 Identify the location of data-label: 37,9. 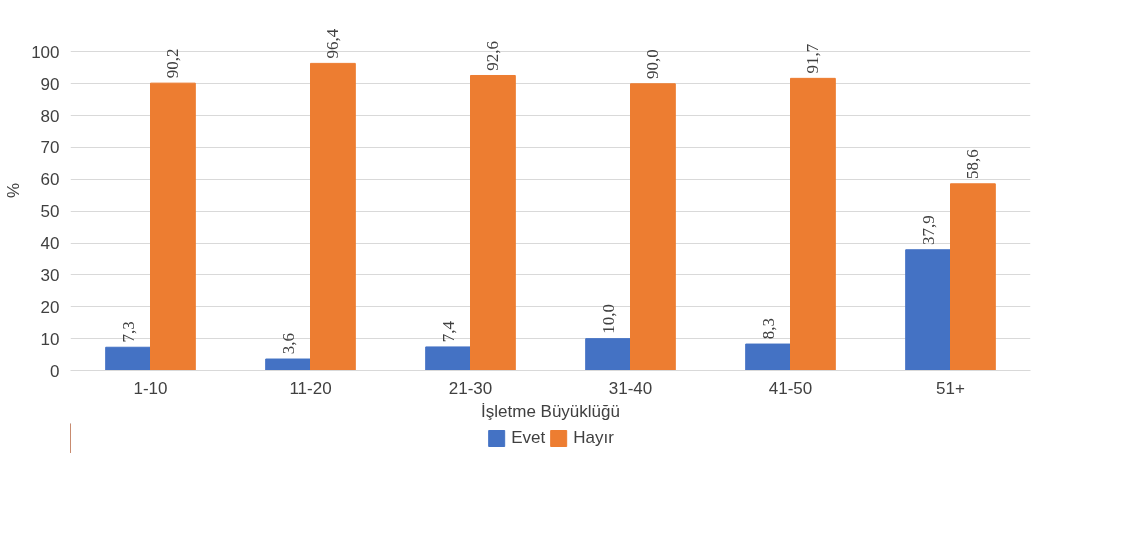
(928, 230).